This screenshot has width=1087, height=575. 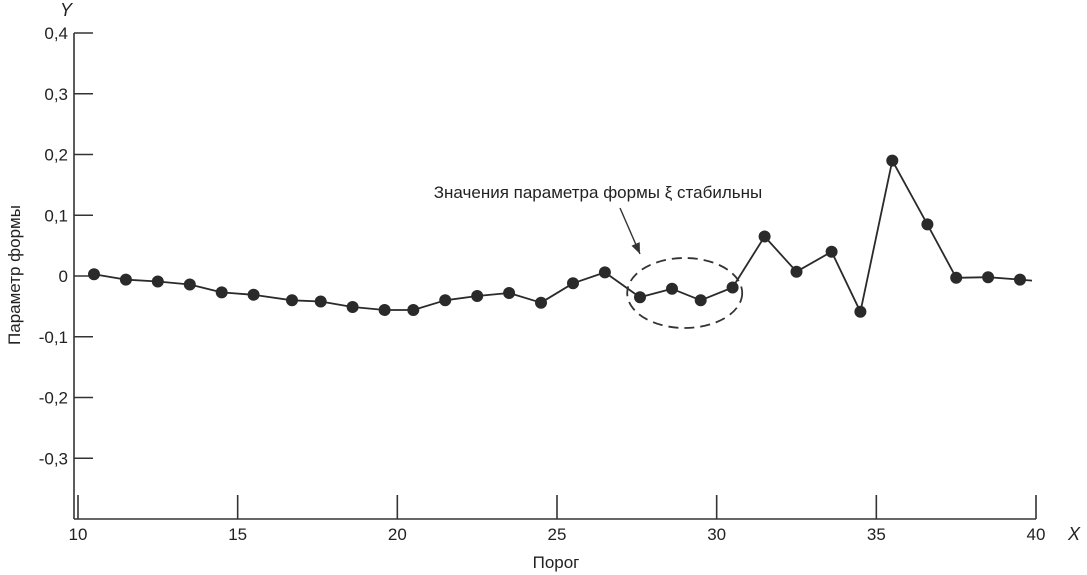 What do you see at coordinates (876, 534) in the screenshot?
I see `x-tick-label: 35` at bounding box center [876, 534].